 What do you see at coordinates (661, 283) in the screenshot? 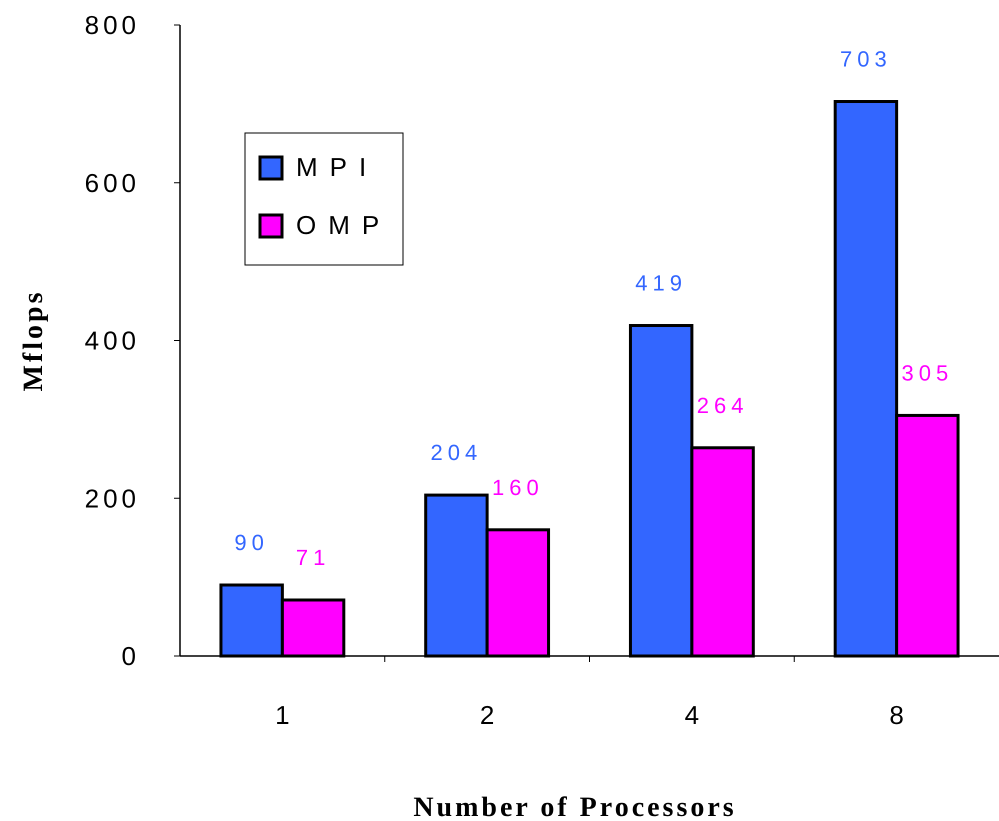
I see `data-label: 419` at bounding box center [661, 283].